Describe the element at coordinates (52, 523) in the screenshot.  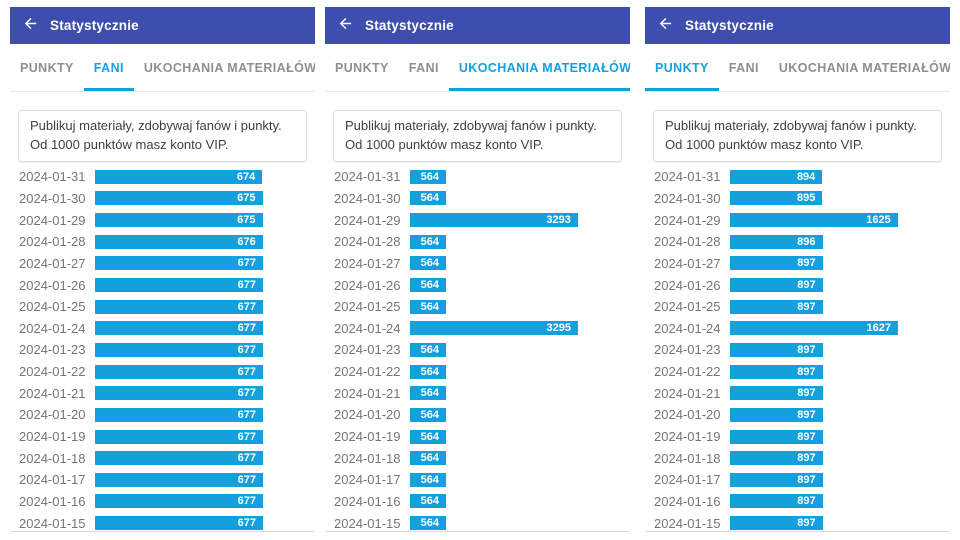
I see `row-date-label: 2024-01-15` at that location.